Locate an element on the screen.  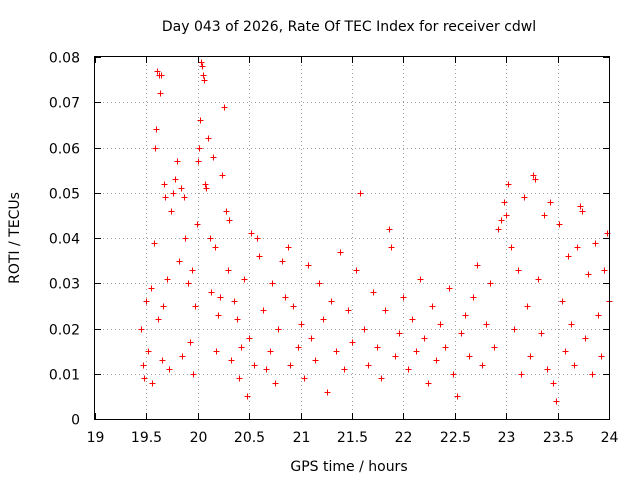
x-tick-label: 21 is located at coordinates (302, 438).